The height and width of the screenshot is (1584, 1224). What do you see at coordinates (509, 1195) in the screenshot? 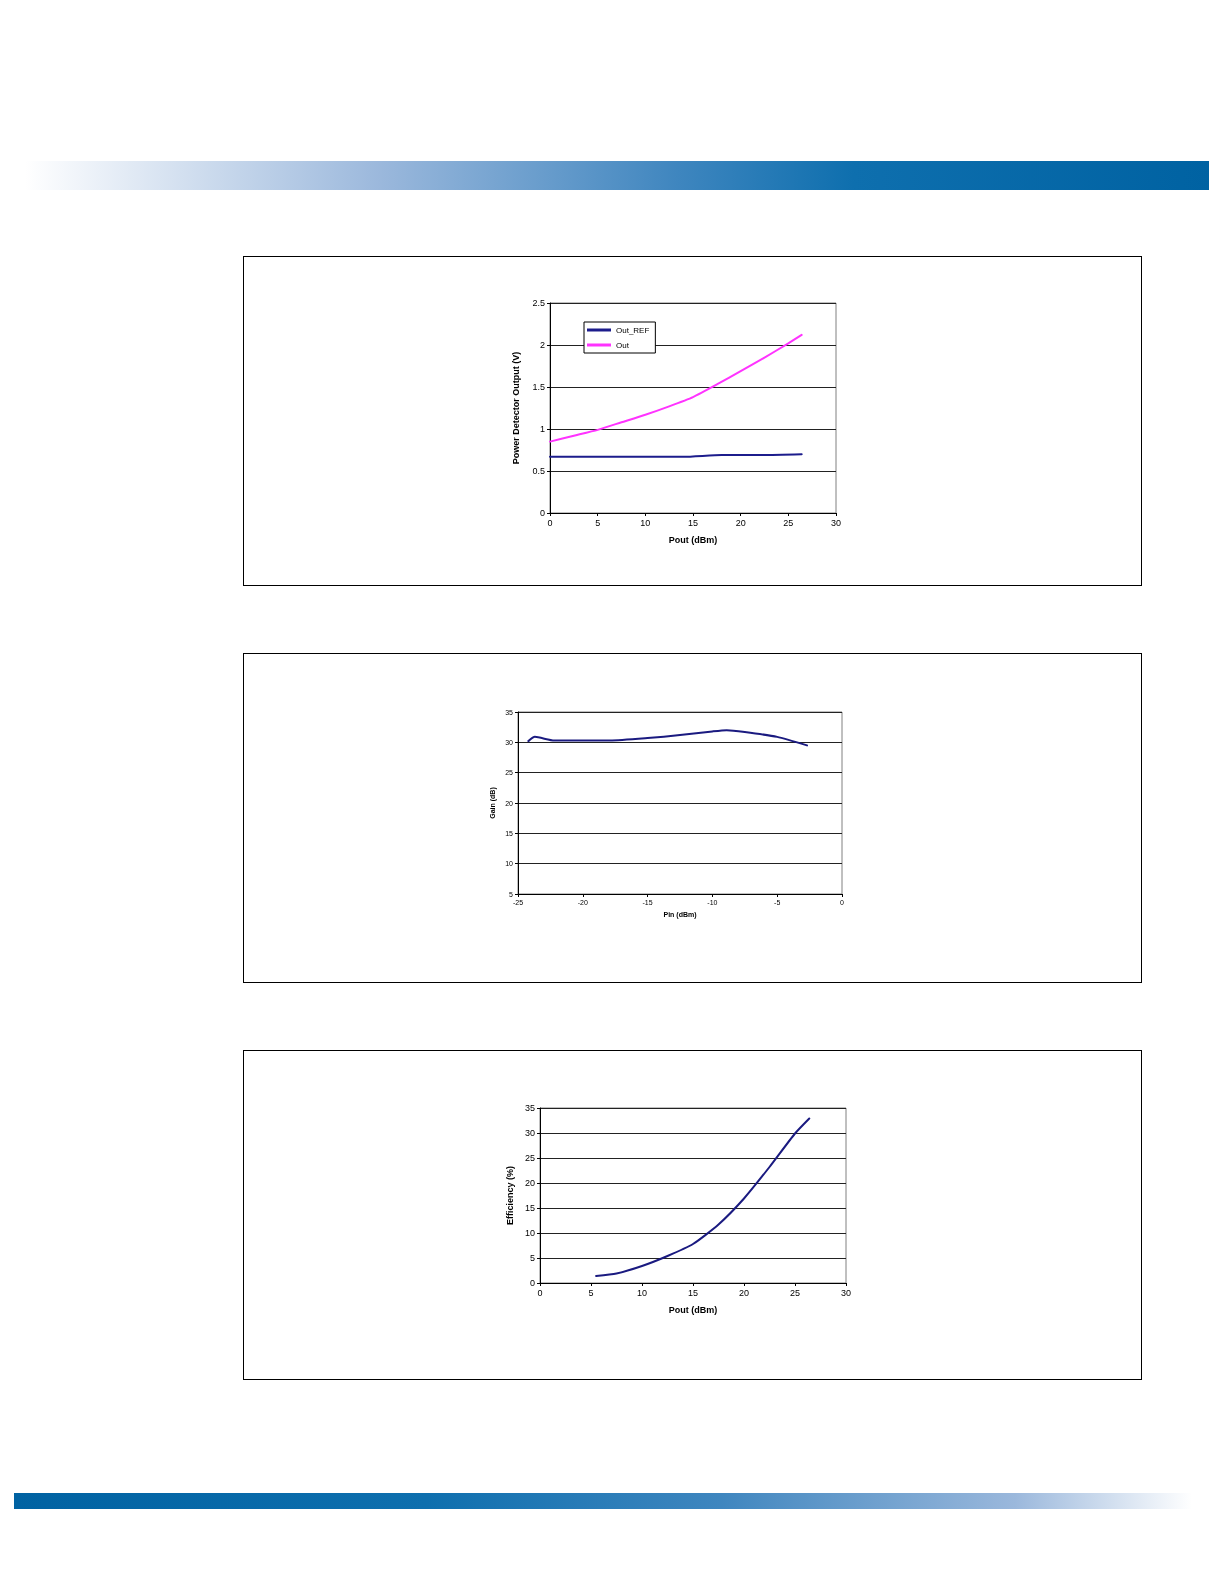
I see `y-axis-title: Efficiency (%)` at bounding box center [509, 1195].